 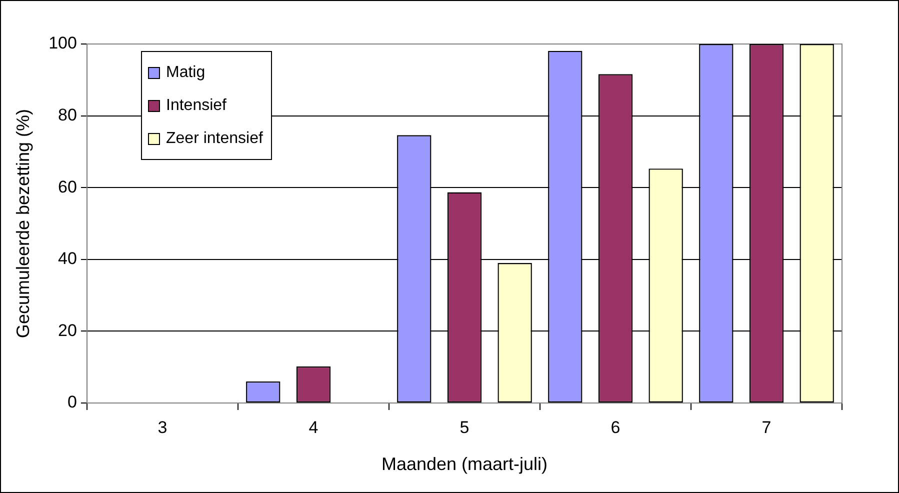 What do you see at coordinates (67, 330) in the screenshot?
I see `y-tick-label: 20` at bounding box center [67, 330].